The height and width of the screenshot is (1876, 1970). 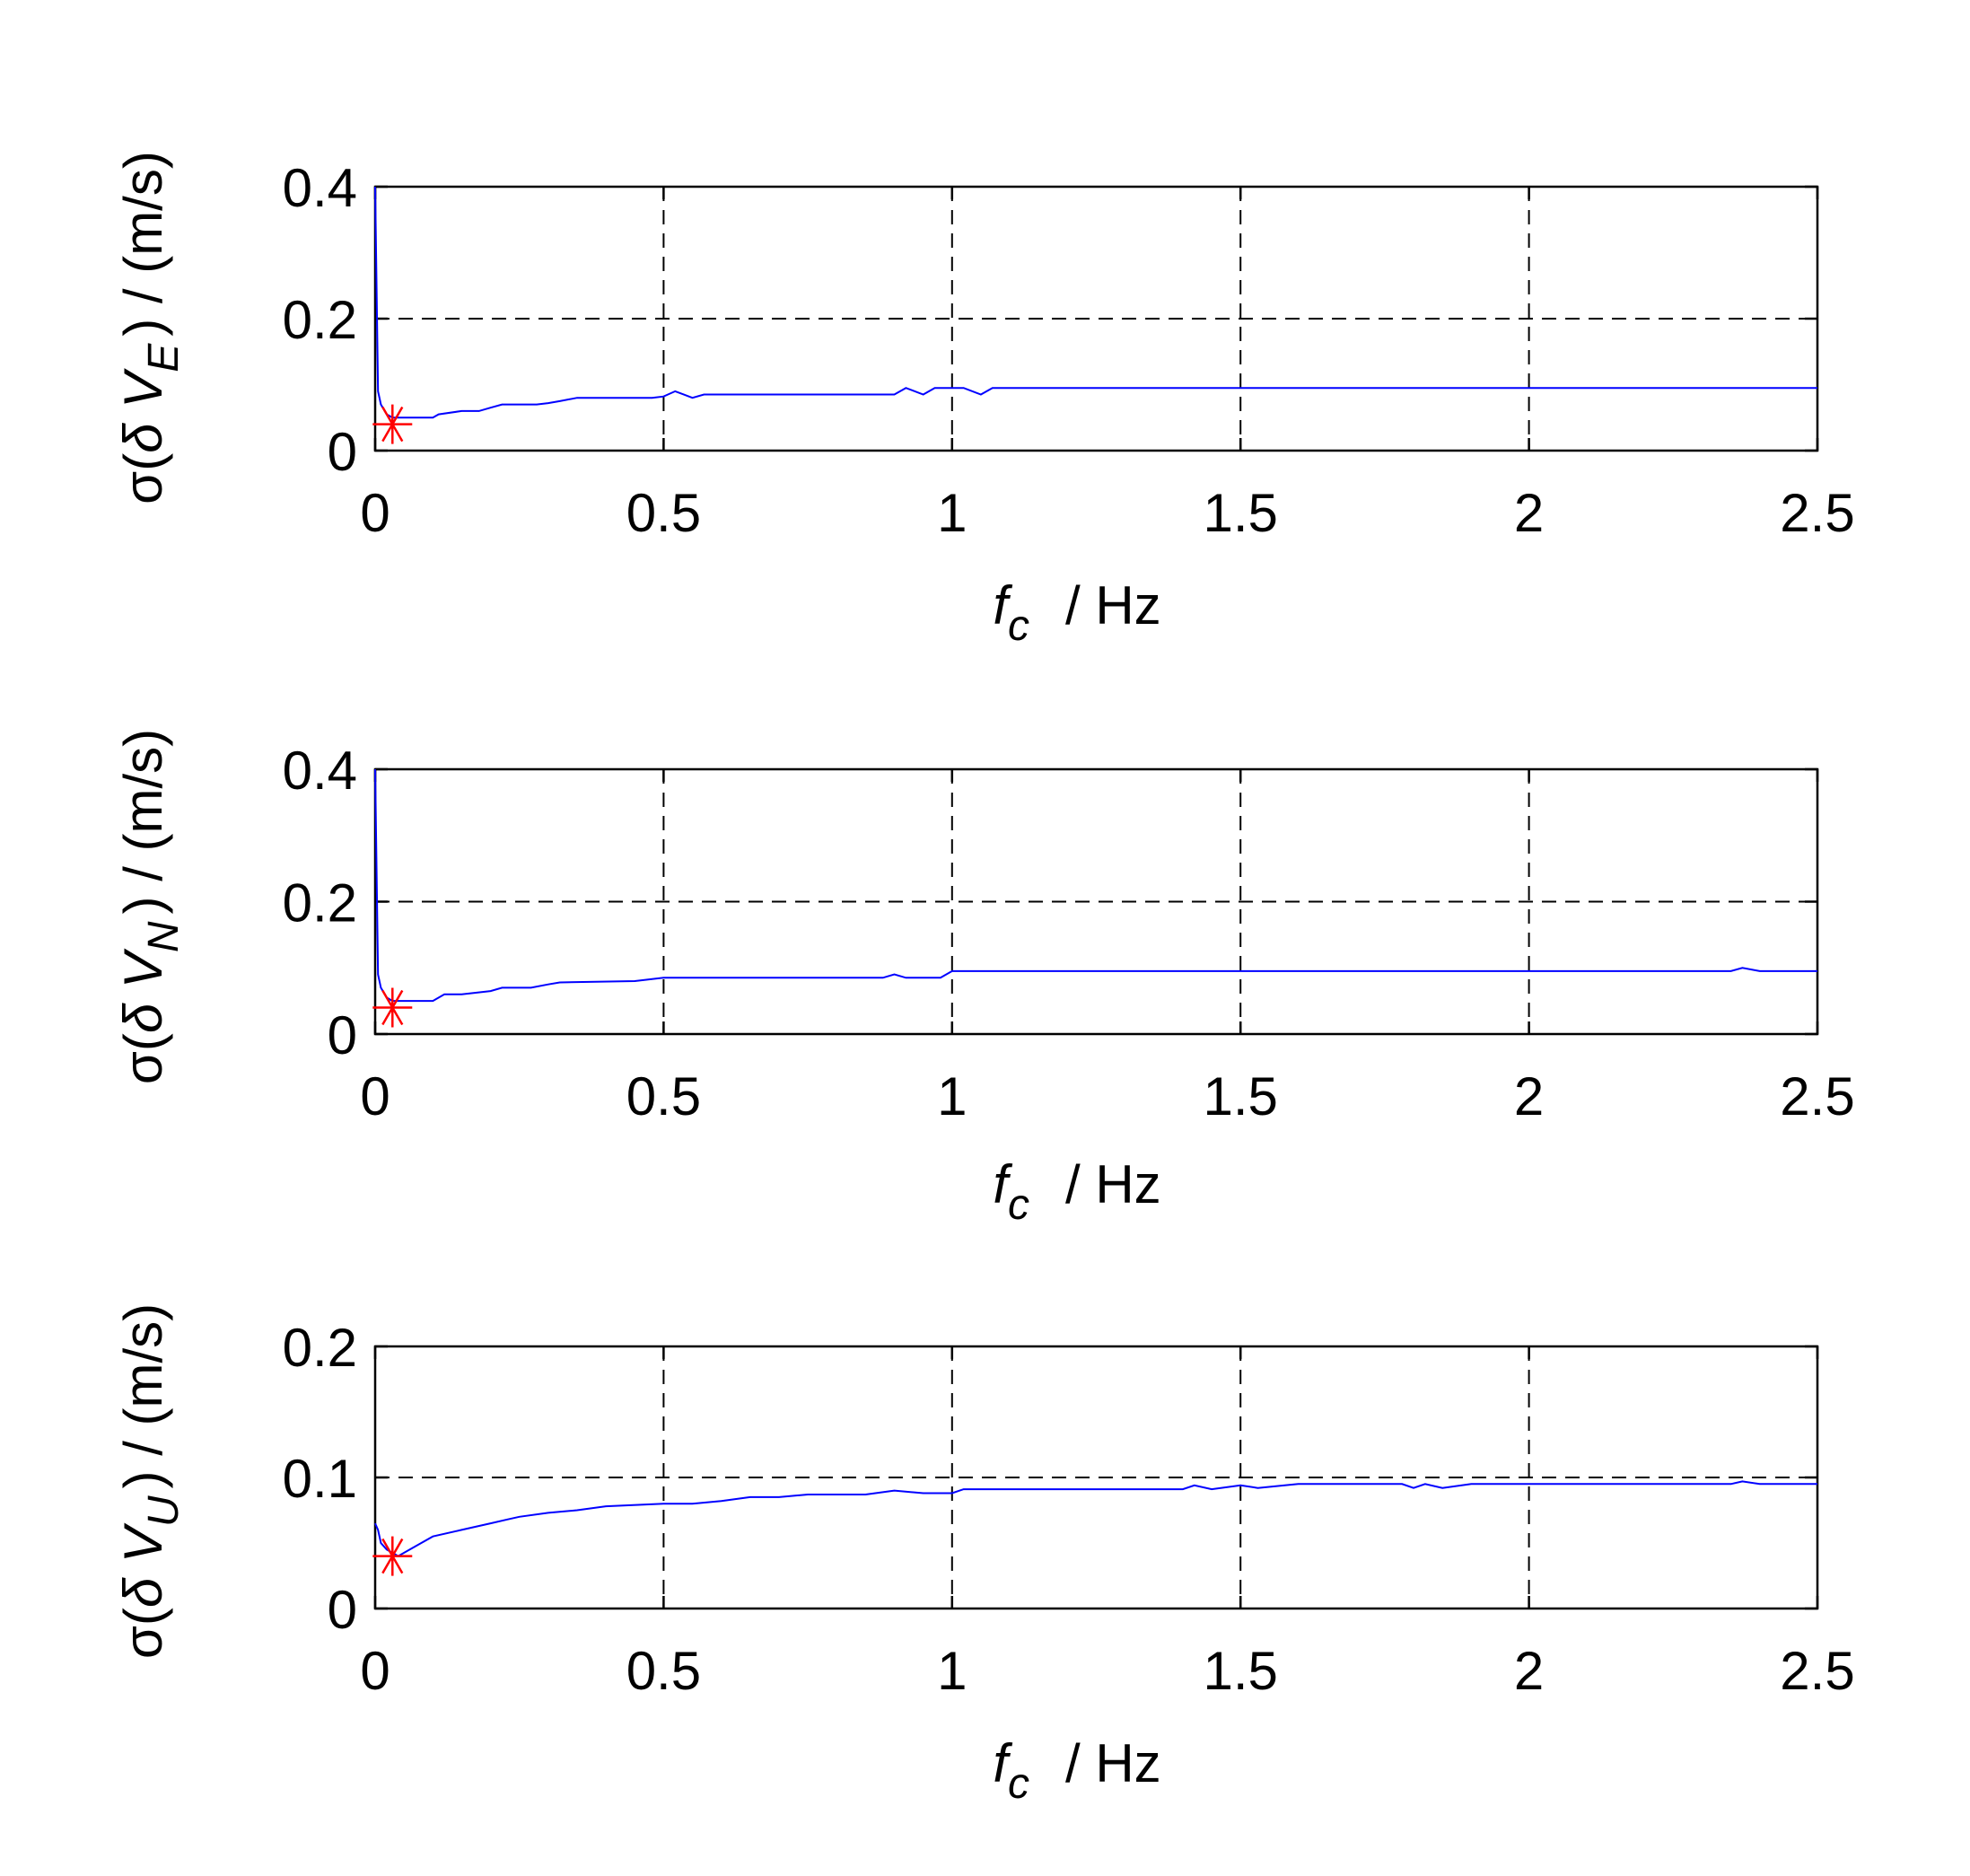 What do you see at coordinates (150, 906) in the screenshot?
I see `y-axis-label: σ(δ VN) / (m/s)` at bounding box center [150, 906].